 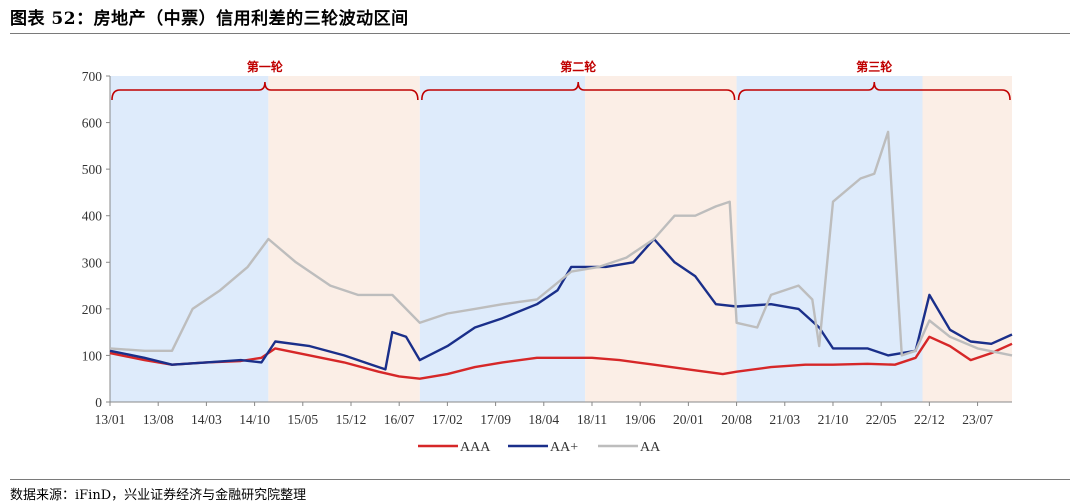 What do you see at coordinates (874, 66) in the screenshot?
I see `phase-label-3: 第三轮` at bounding box center [874, 66].